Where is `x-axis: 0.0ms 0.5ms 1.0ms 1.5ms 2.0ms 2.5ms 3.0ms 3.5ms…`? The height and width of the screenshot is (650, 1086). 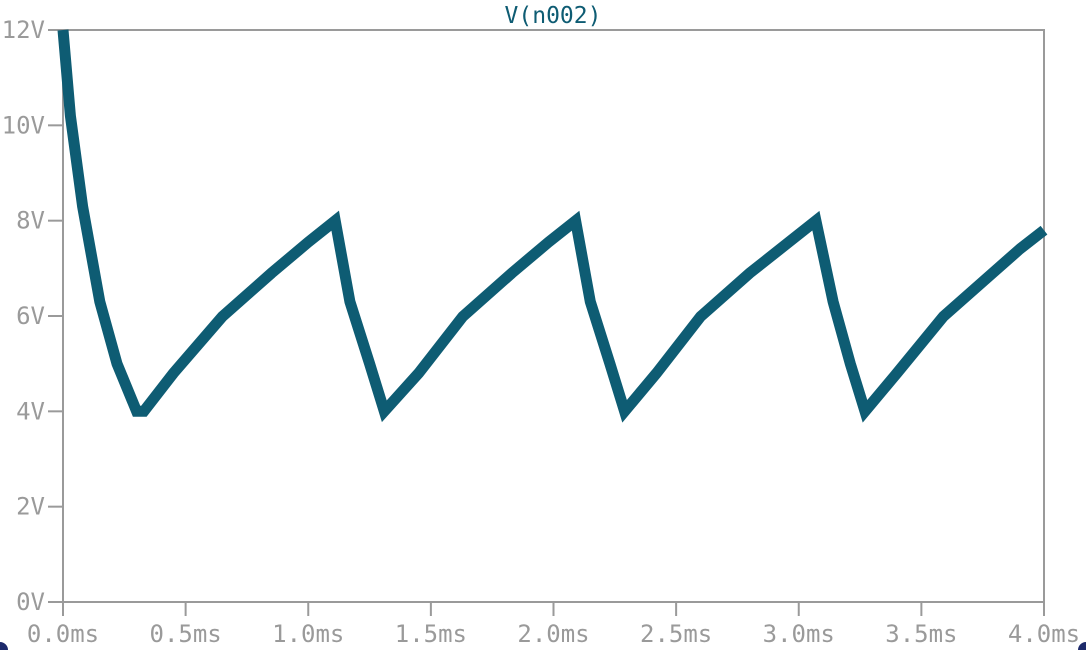
x-axis: 0.0ms 0.5ms 1.0ms 1.5ms 2.0ms 2.5ms 3.0ms 3.5ms… is located at coordinates (553, 625).